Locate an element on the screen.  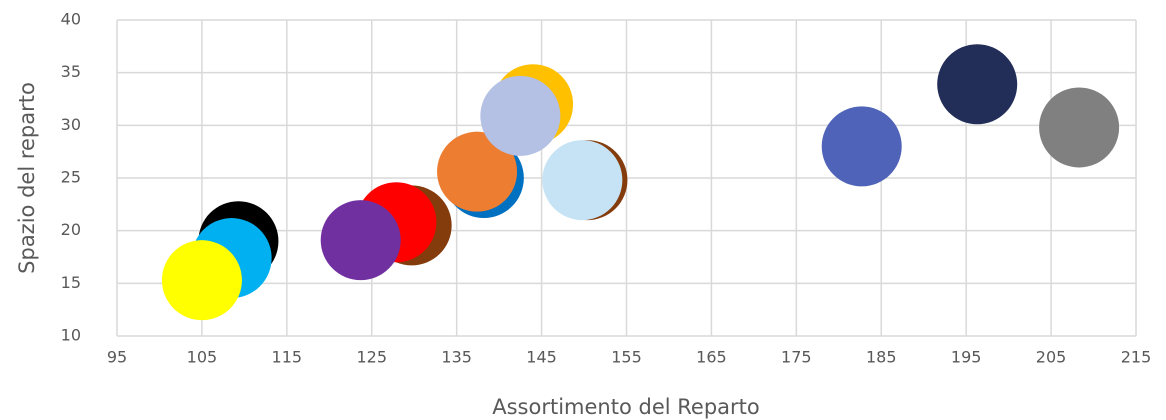
x-tick-label: 135 is located at coordinates (456, 357).